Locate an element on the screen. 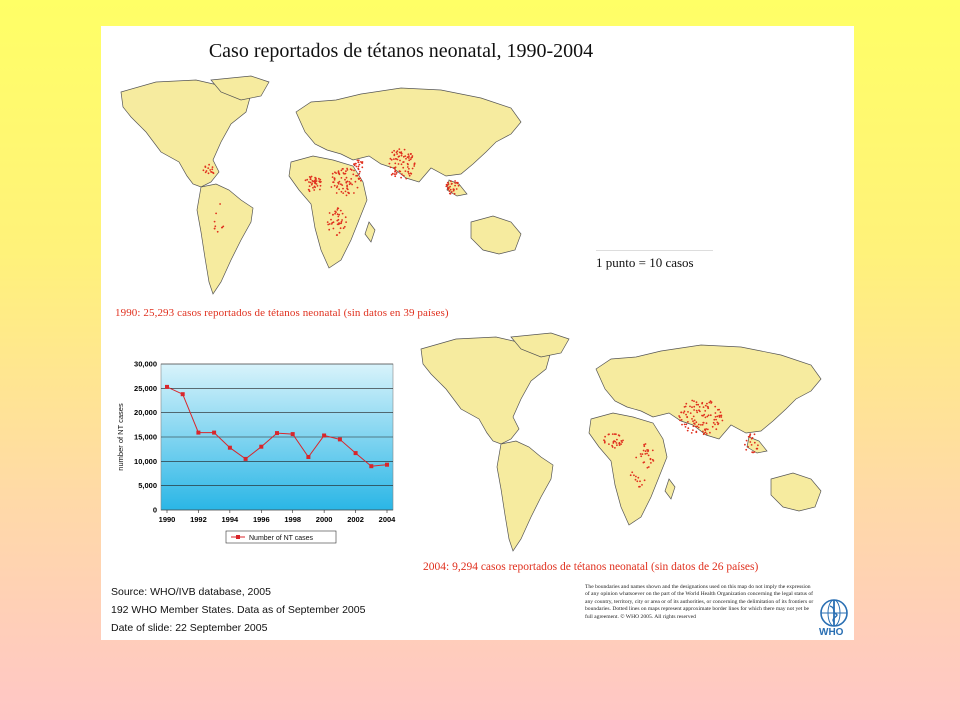 Image resolution: width=960 pixels, height=720 pixels. x-tick-label: 1996 is located at coordinates (261, 519).